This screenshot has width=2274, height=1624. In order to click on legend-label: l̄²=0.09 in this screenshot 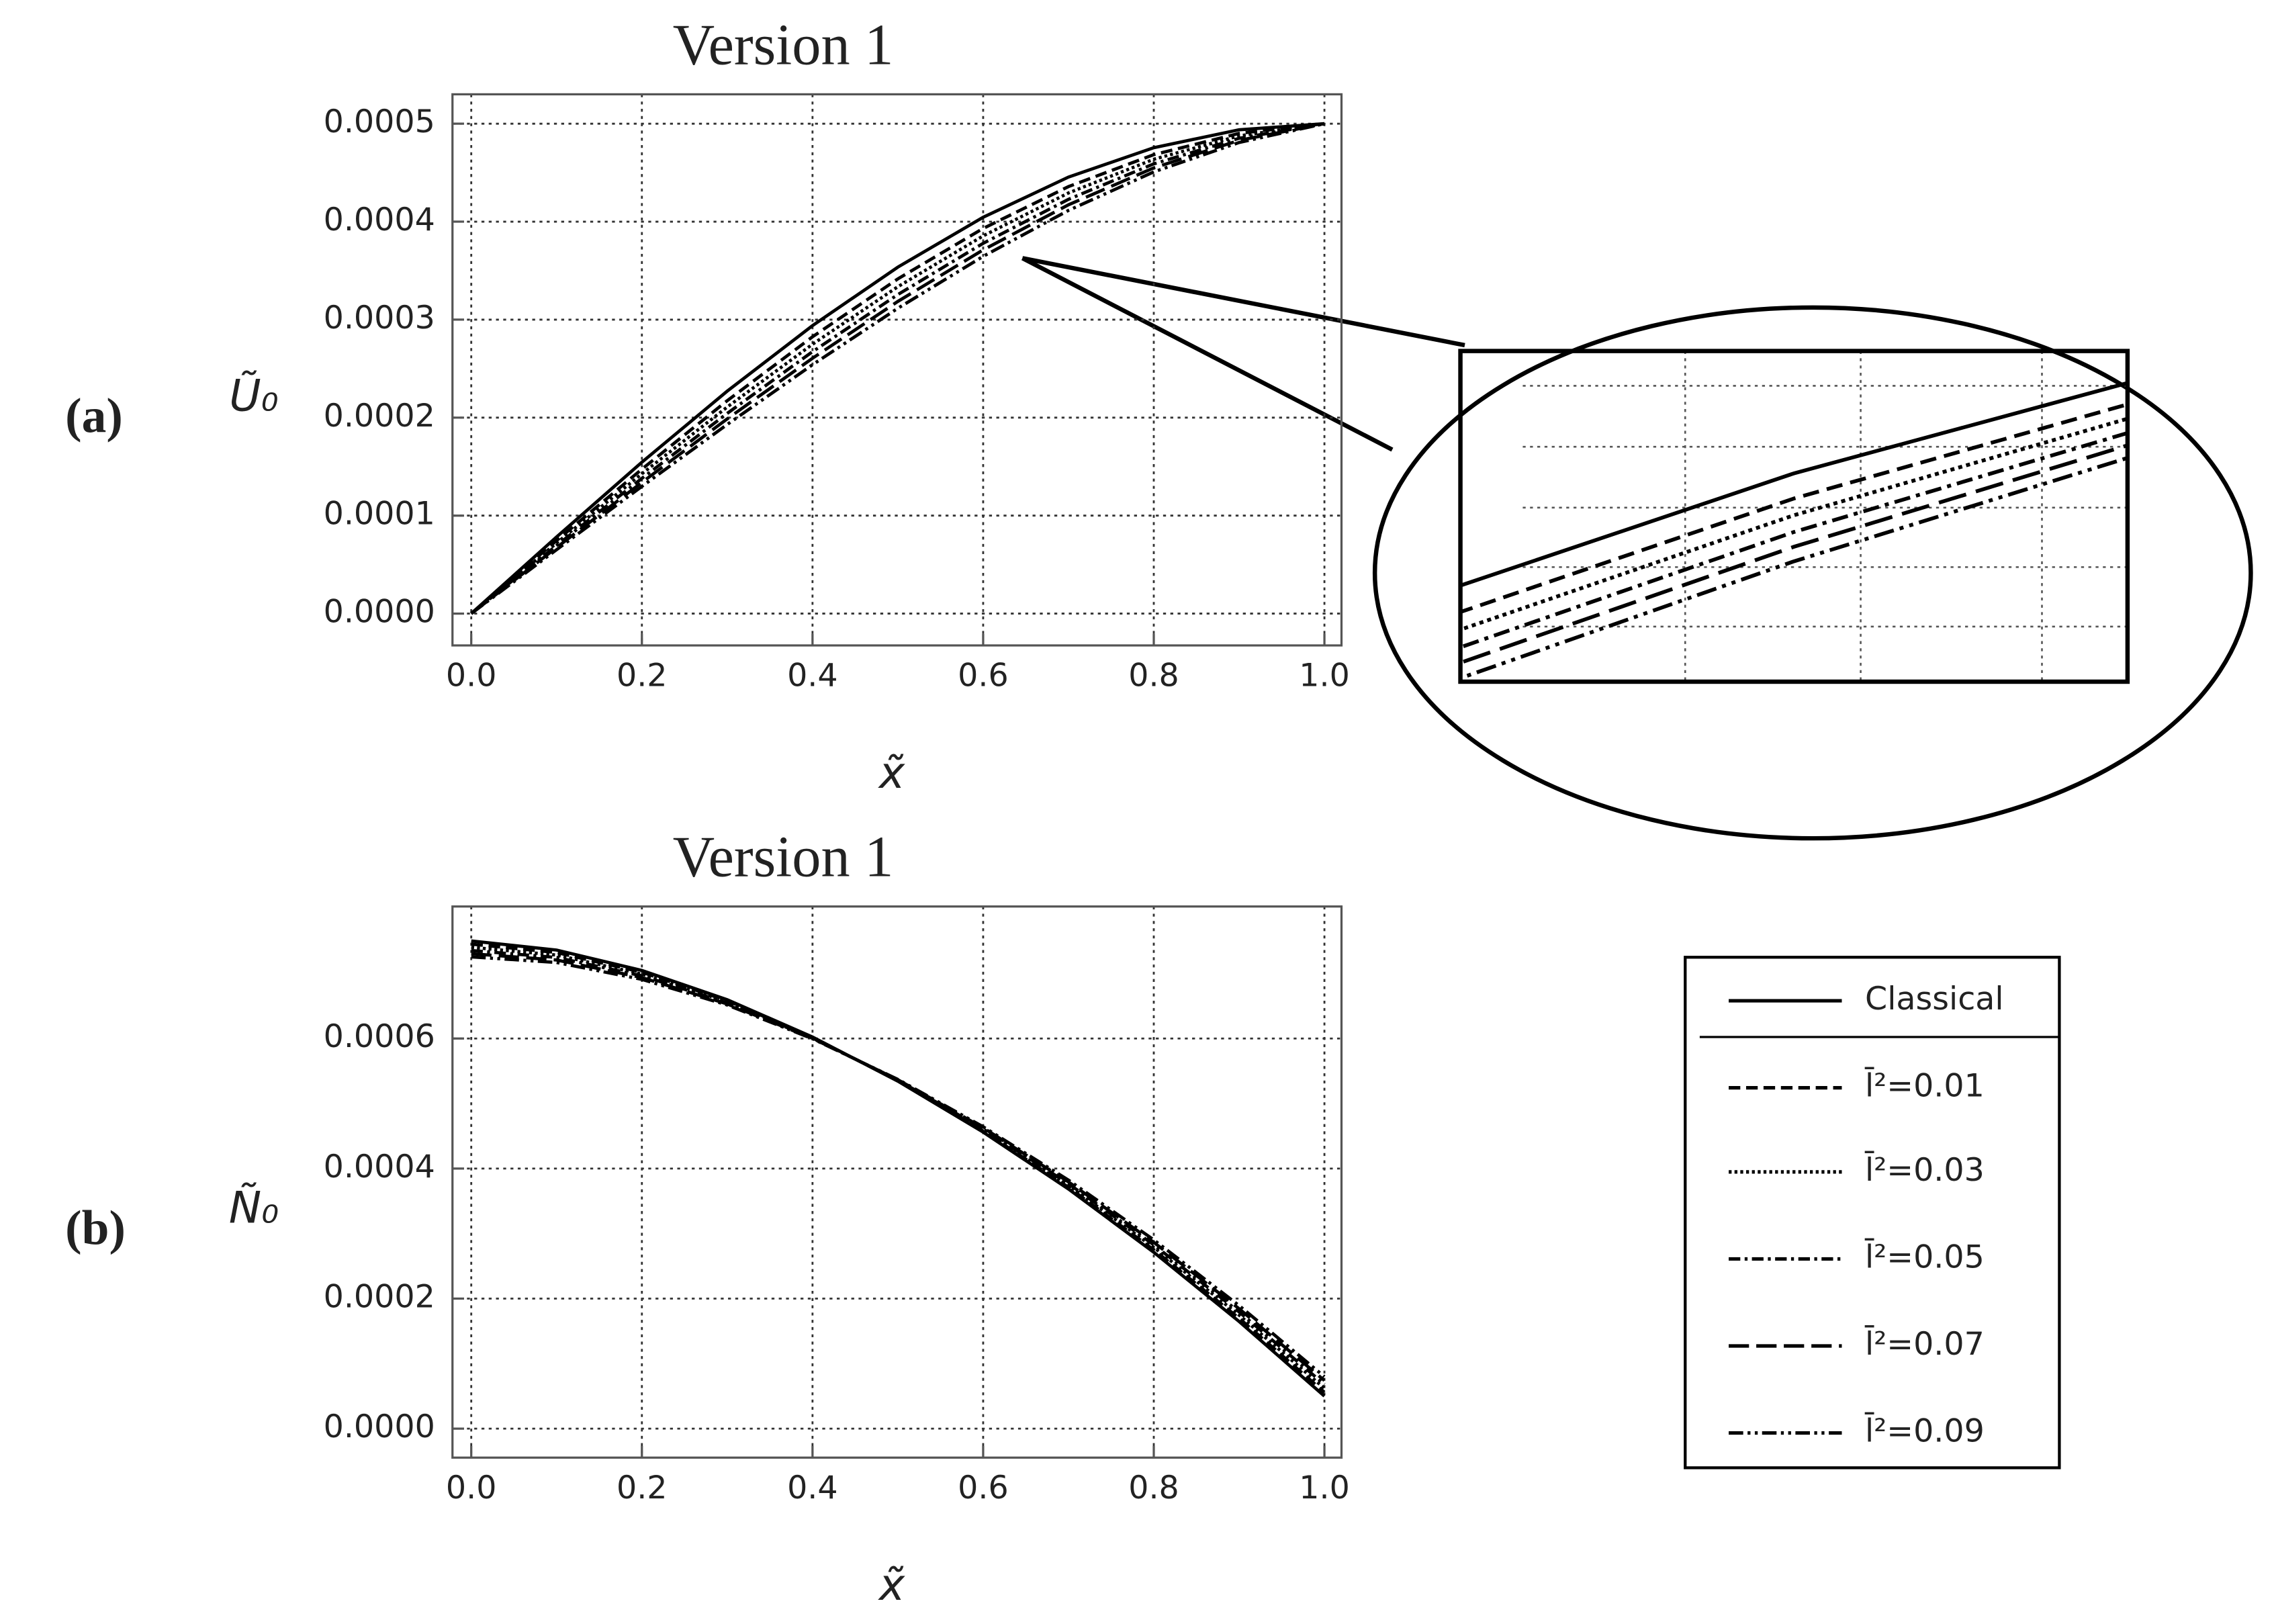, I will do `click(1924, 1431)`.